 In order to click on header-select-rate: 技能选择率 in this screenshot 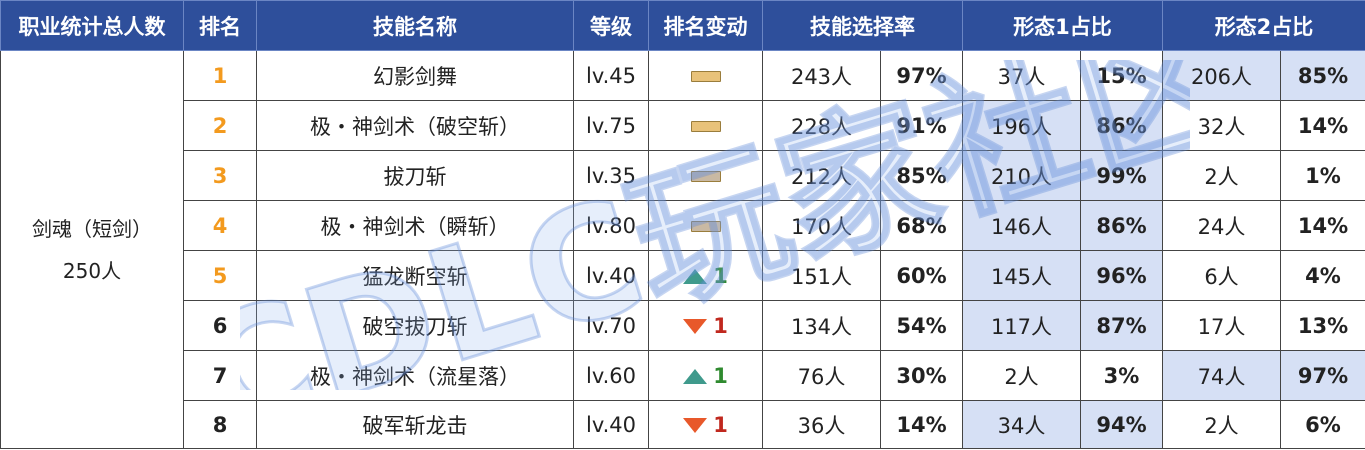, I will do `click(862, 25)`.